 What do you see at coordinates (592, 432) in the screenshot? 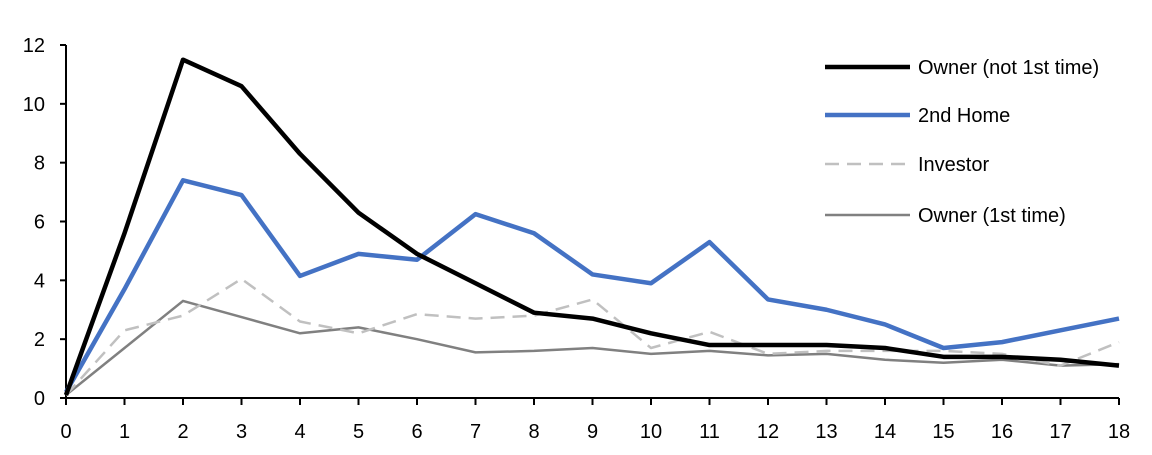
I see `x-tick-label: 9` at bounding box center [592, 432].